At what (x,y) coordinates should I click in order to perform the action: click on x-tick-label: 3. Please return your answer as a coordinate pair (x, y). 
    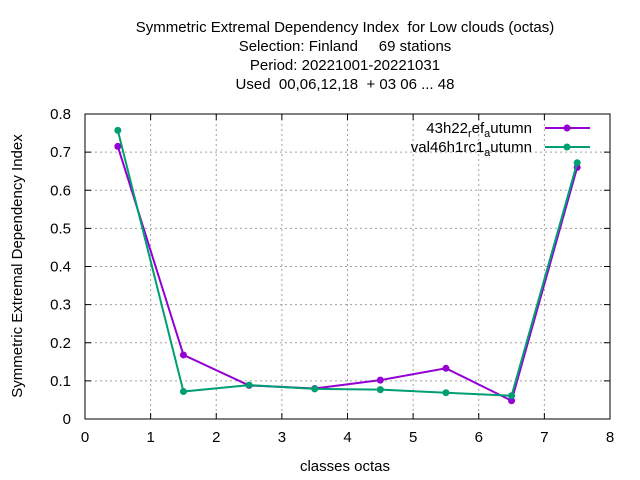
    Looking at the image, I should click on (282, 437).